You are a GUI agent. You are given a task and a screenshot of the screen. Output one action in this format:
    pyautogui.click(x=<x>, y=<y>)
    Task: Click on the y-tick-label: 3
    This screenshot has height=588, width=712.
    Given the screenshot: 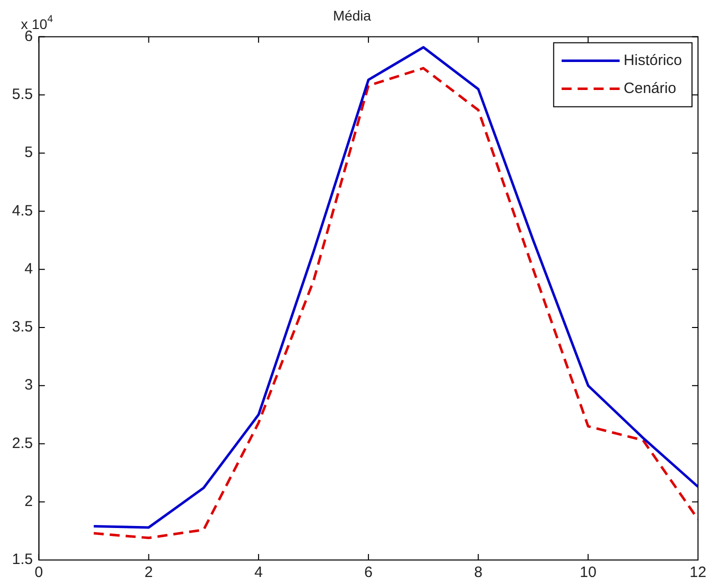 What is the action you would take?
    pyautogui.click(x=28, y=385)
    